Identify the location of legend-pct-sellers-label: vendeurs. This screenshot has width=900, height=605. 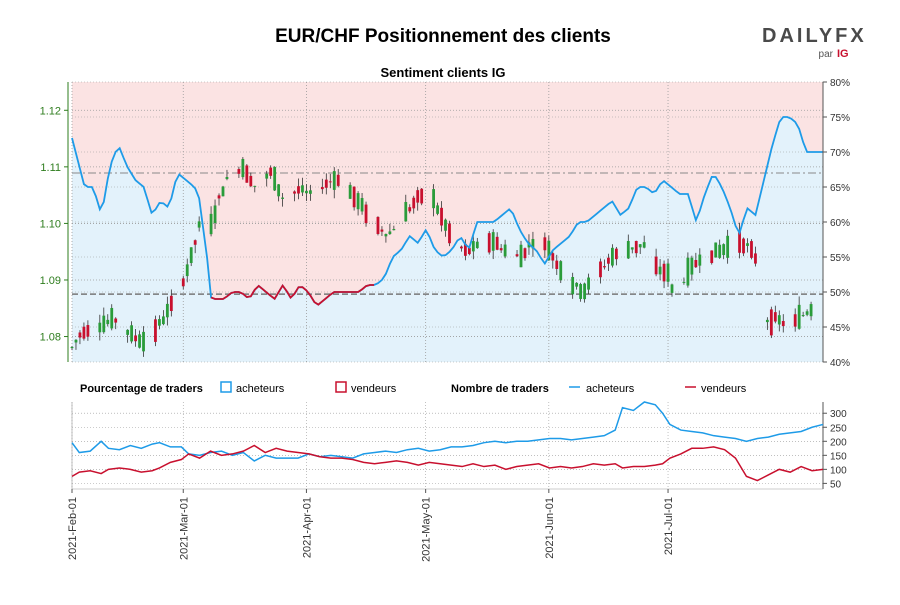
(374, 389).